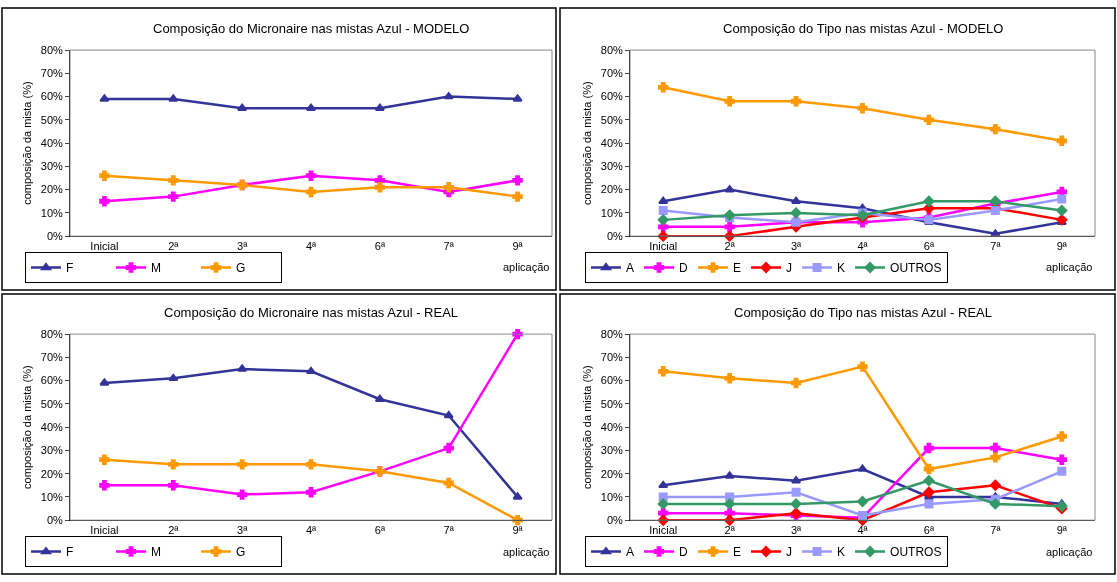  What do you see at coordinates (311, 312) in the screenshot?
I see `chart-title: Composição do Micronaire nas mistas Azul - REAL` at bounding box center [311, 312].